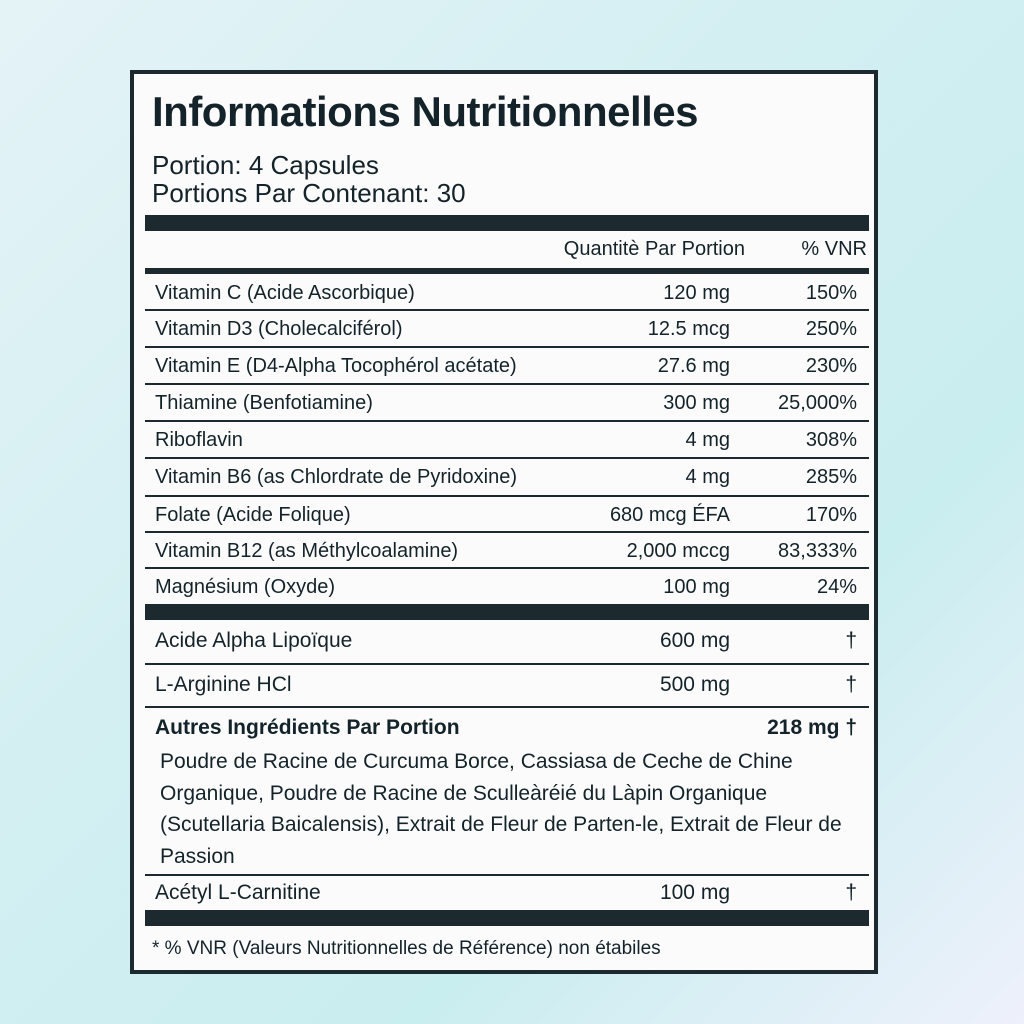 Image resolution: width=1024 pixels, height=1024 pixels. Describe the element at coordinates (696, 293) in the screenshot. I see `nutrient-amount: 120 mg` at that location.